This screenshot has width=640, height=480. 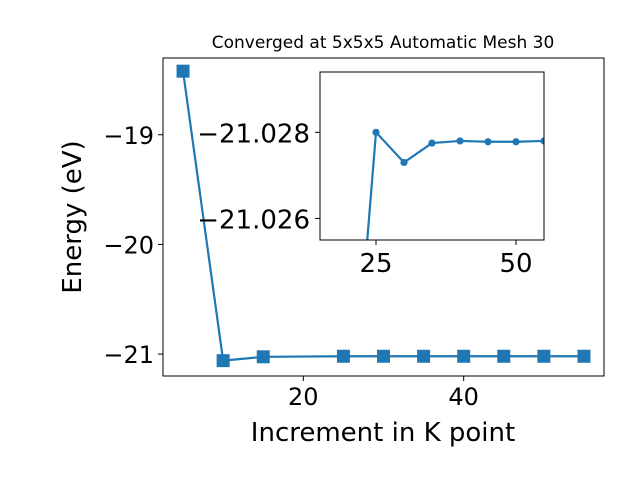 What do you see at coordinates (463, 397) in the screenshot?
I see `main-x-tick-label: 40` at bounding box center [463, 397].